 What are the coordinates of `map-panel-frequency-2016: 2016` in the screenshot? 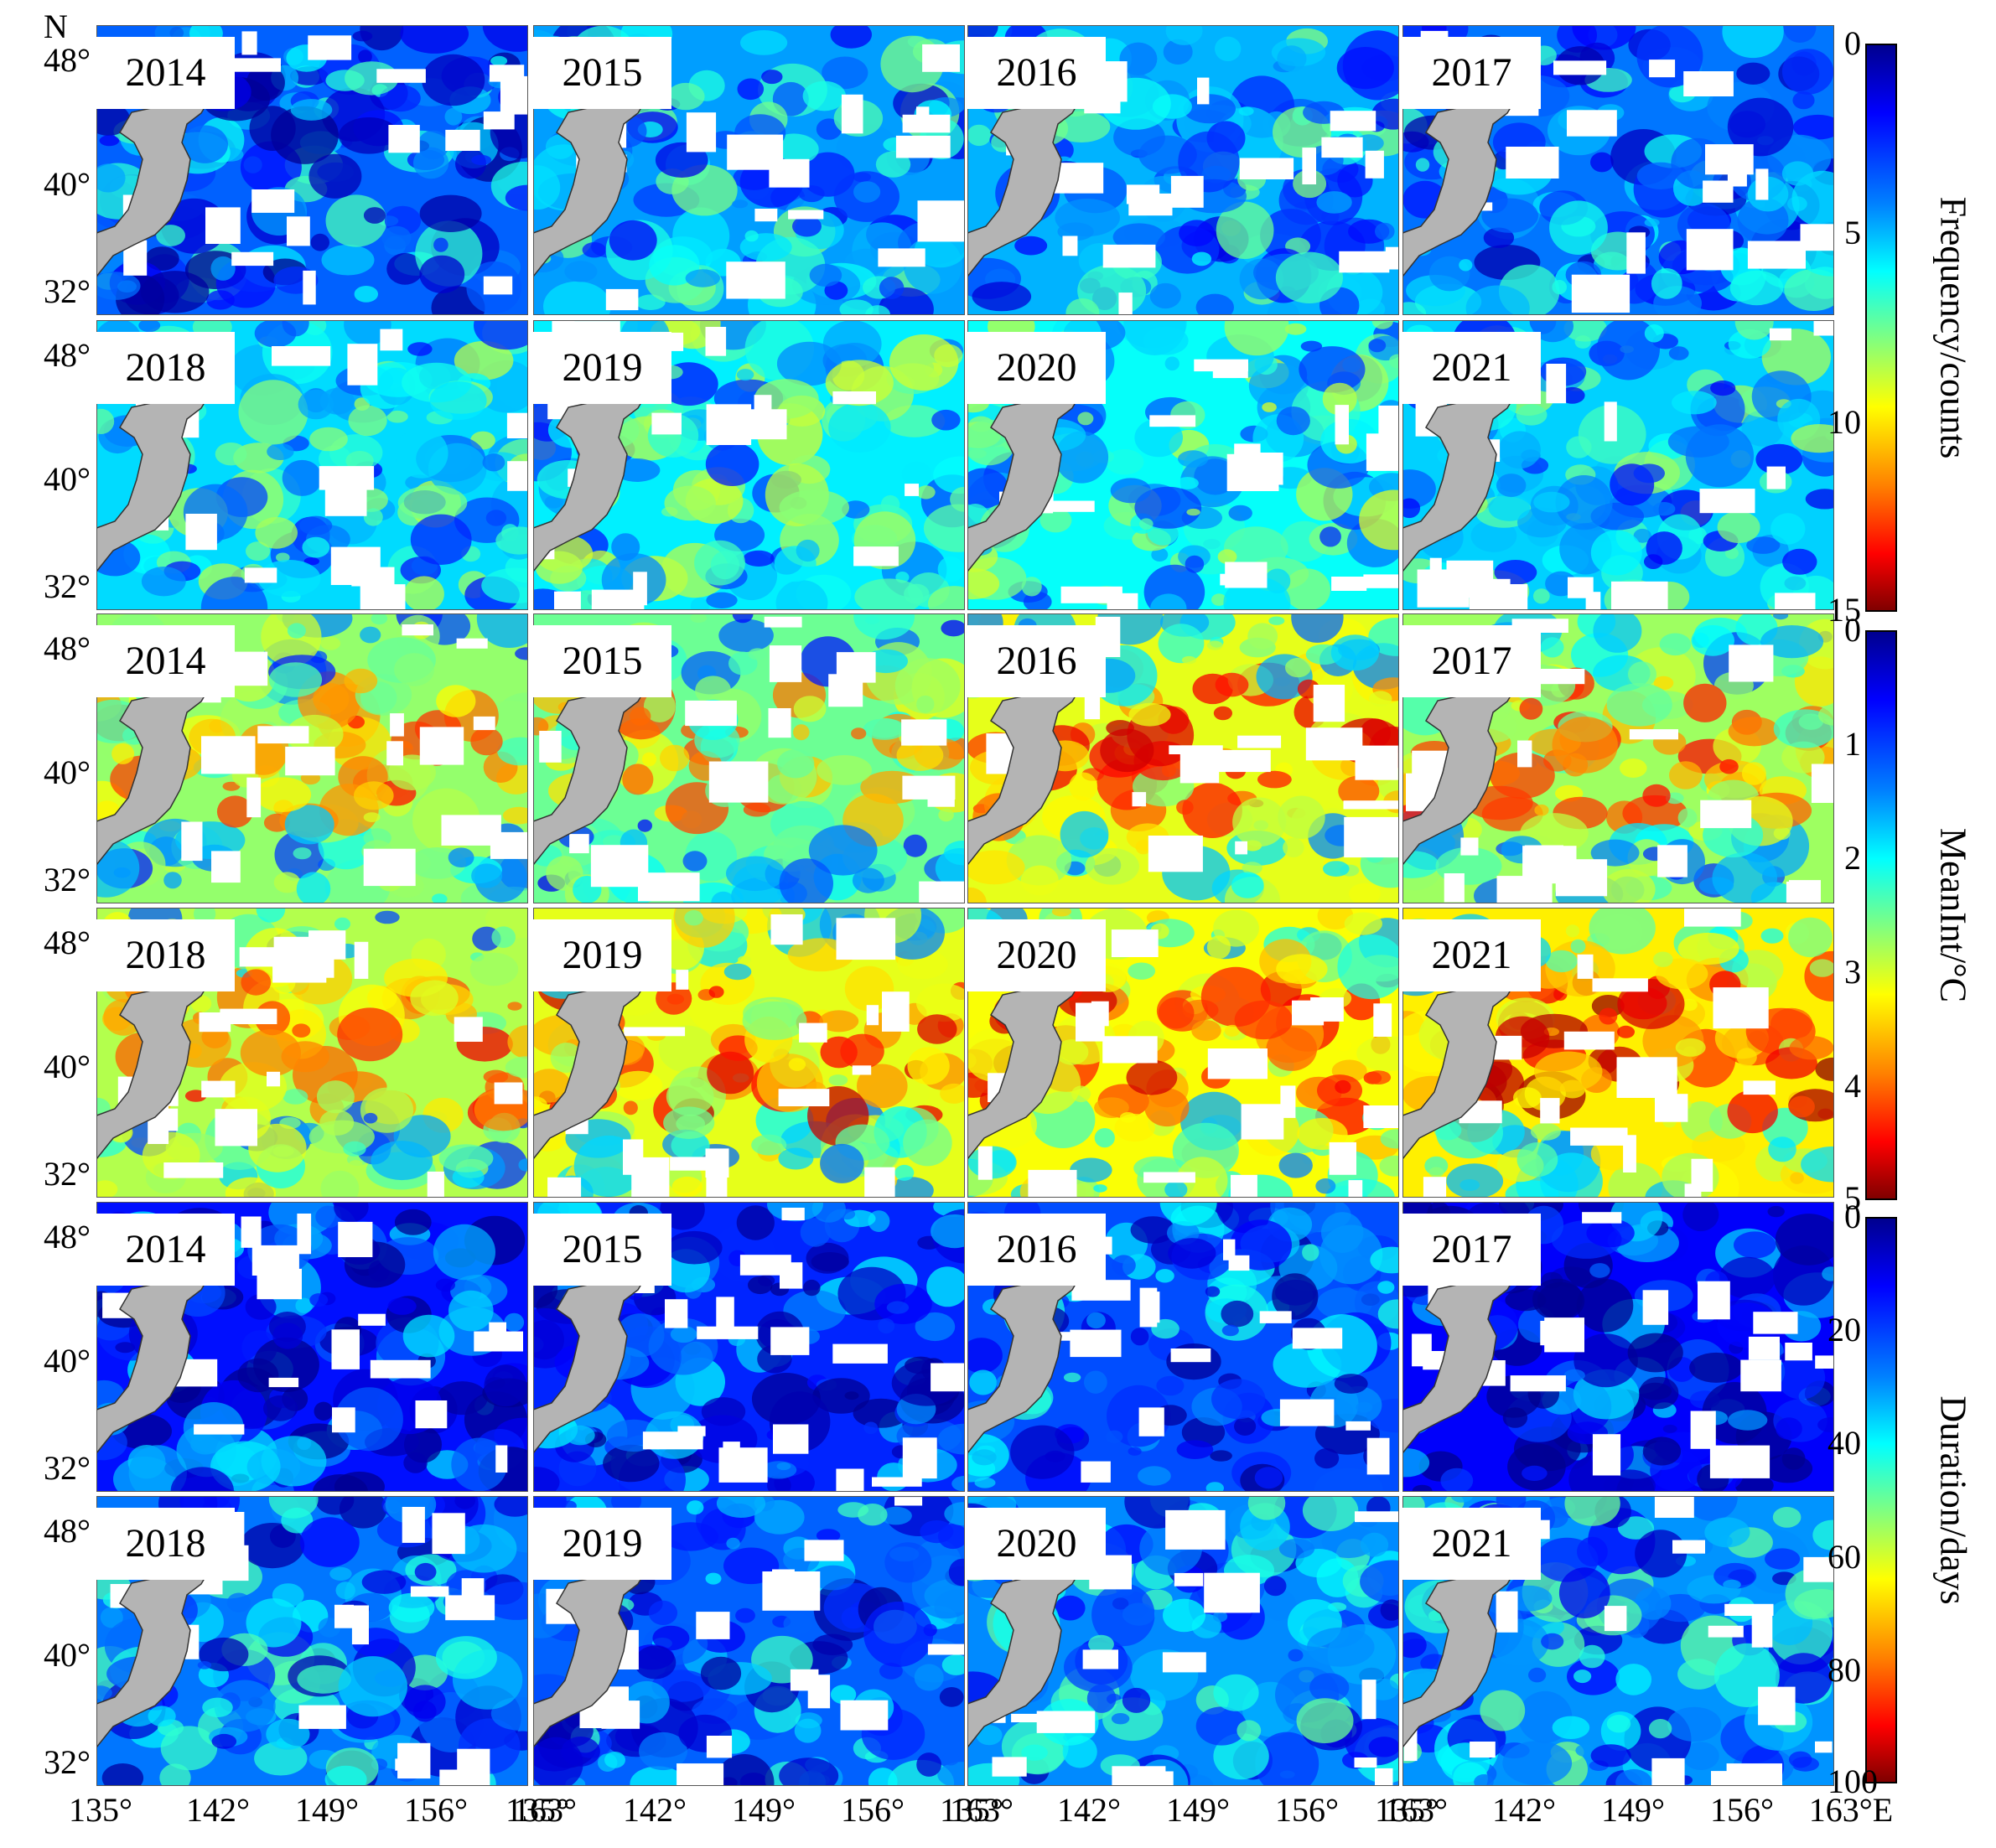 It's located at (1183, 170).